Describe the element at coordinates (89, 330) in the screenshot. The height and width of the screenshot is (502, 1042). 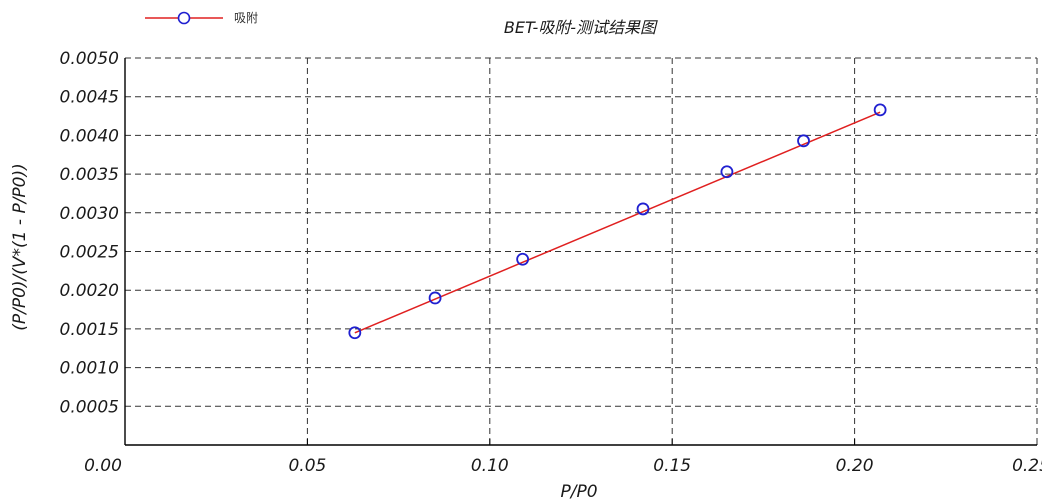
I see `y-tick-label: 0.0015` at that location.